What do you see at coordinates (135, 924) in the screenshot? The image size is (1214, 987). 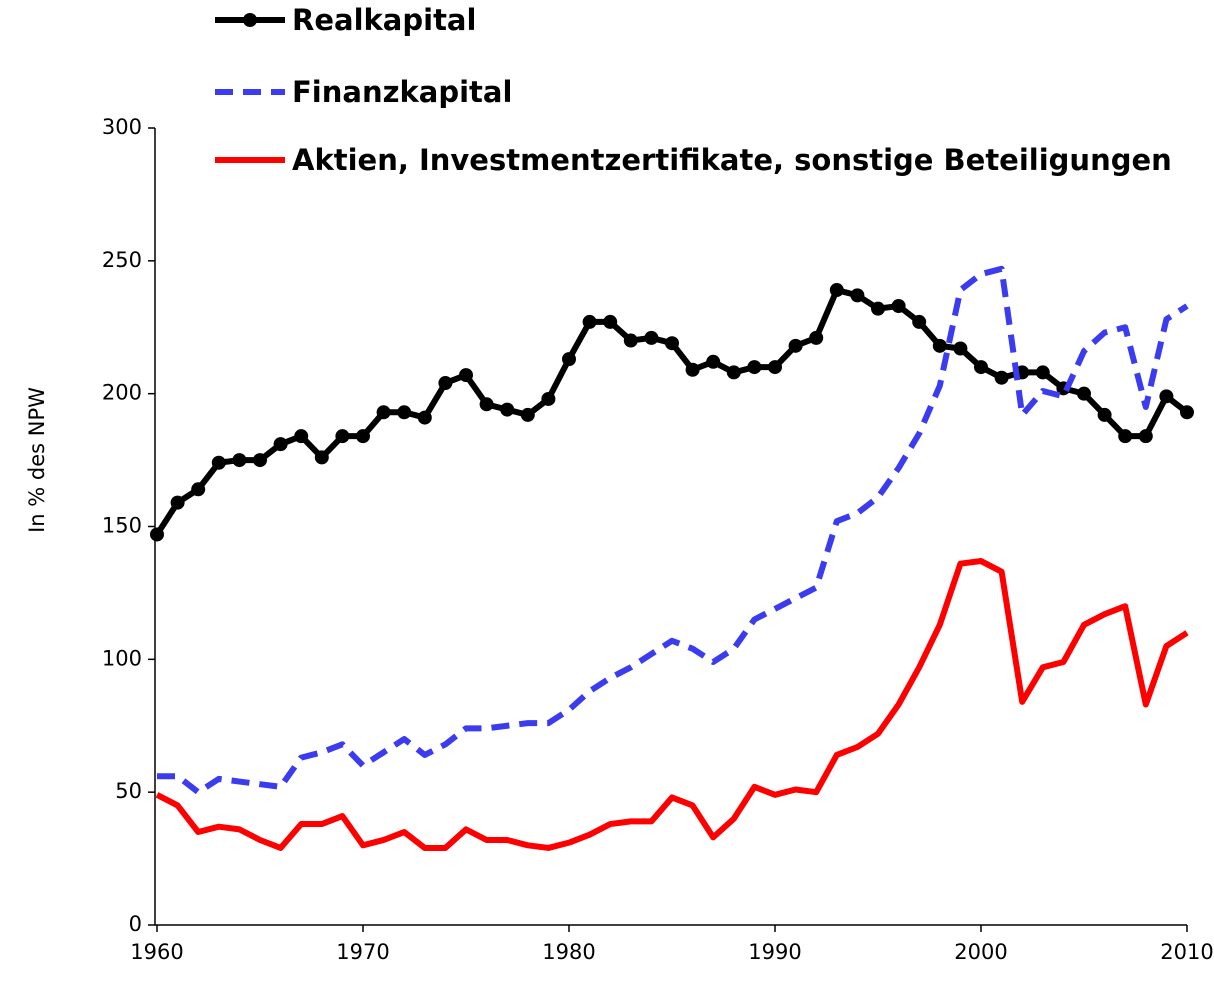 I see `y-tick-label: 0` at bounding box center [135, 924].